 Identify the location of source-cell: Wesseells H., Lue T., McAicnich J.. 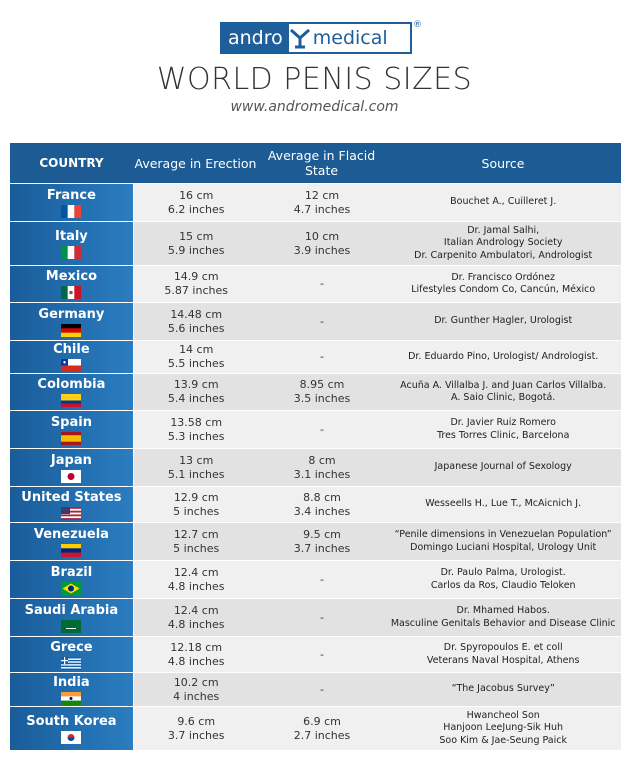
(503, 504).